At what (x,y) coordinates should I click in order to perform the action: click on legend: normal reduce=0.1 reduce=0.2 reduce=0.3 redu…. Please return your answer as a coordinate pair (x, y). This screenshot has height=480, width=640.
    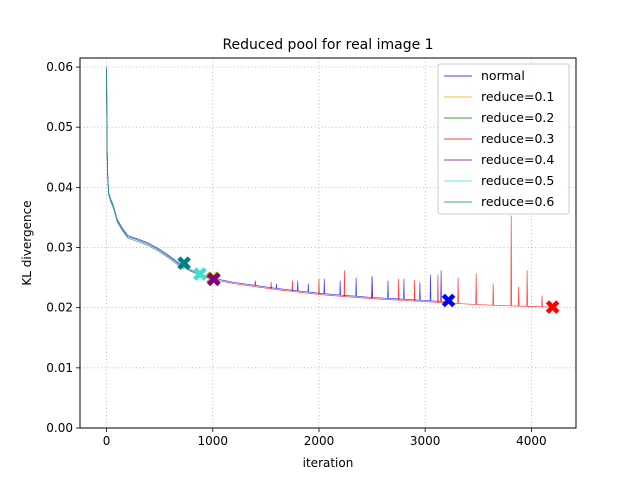
    Looking at the image, I should click on (503, 139).